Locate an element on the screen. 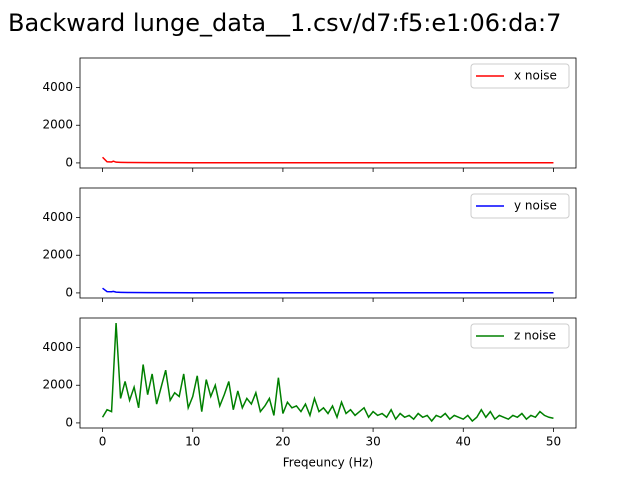 This screenshot has width=640, height=480. x-axis-label: Freqeuncy (Hz) is located at coordinates (328, 463).